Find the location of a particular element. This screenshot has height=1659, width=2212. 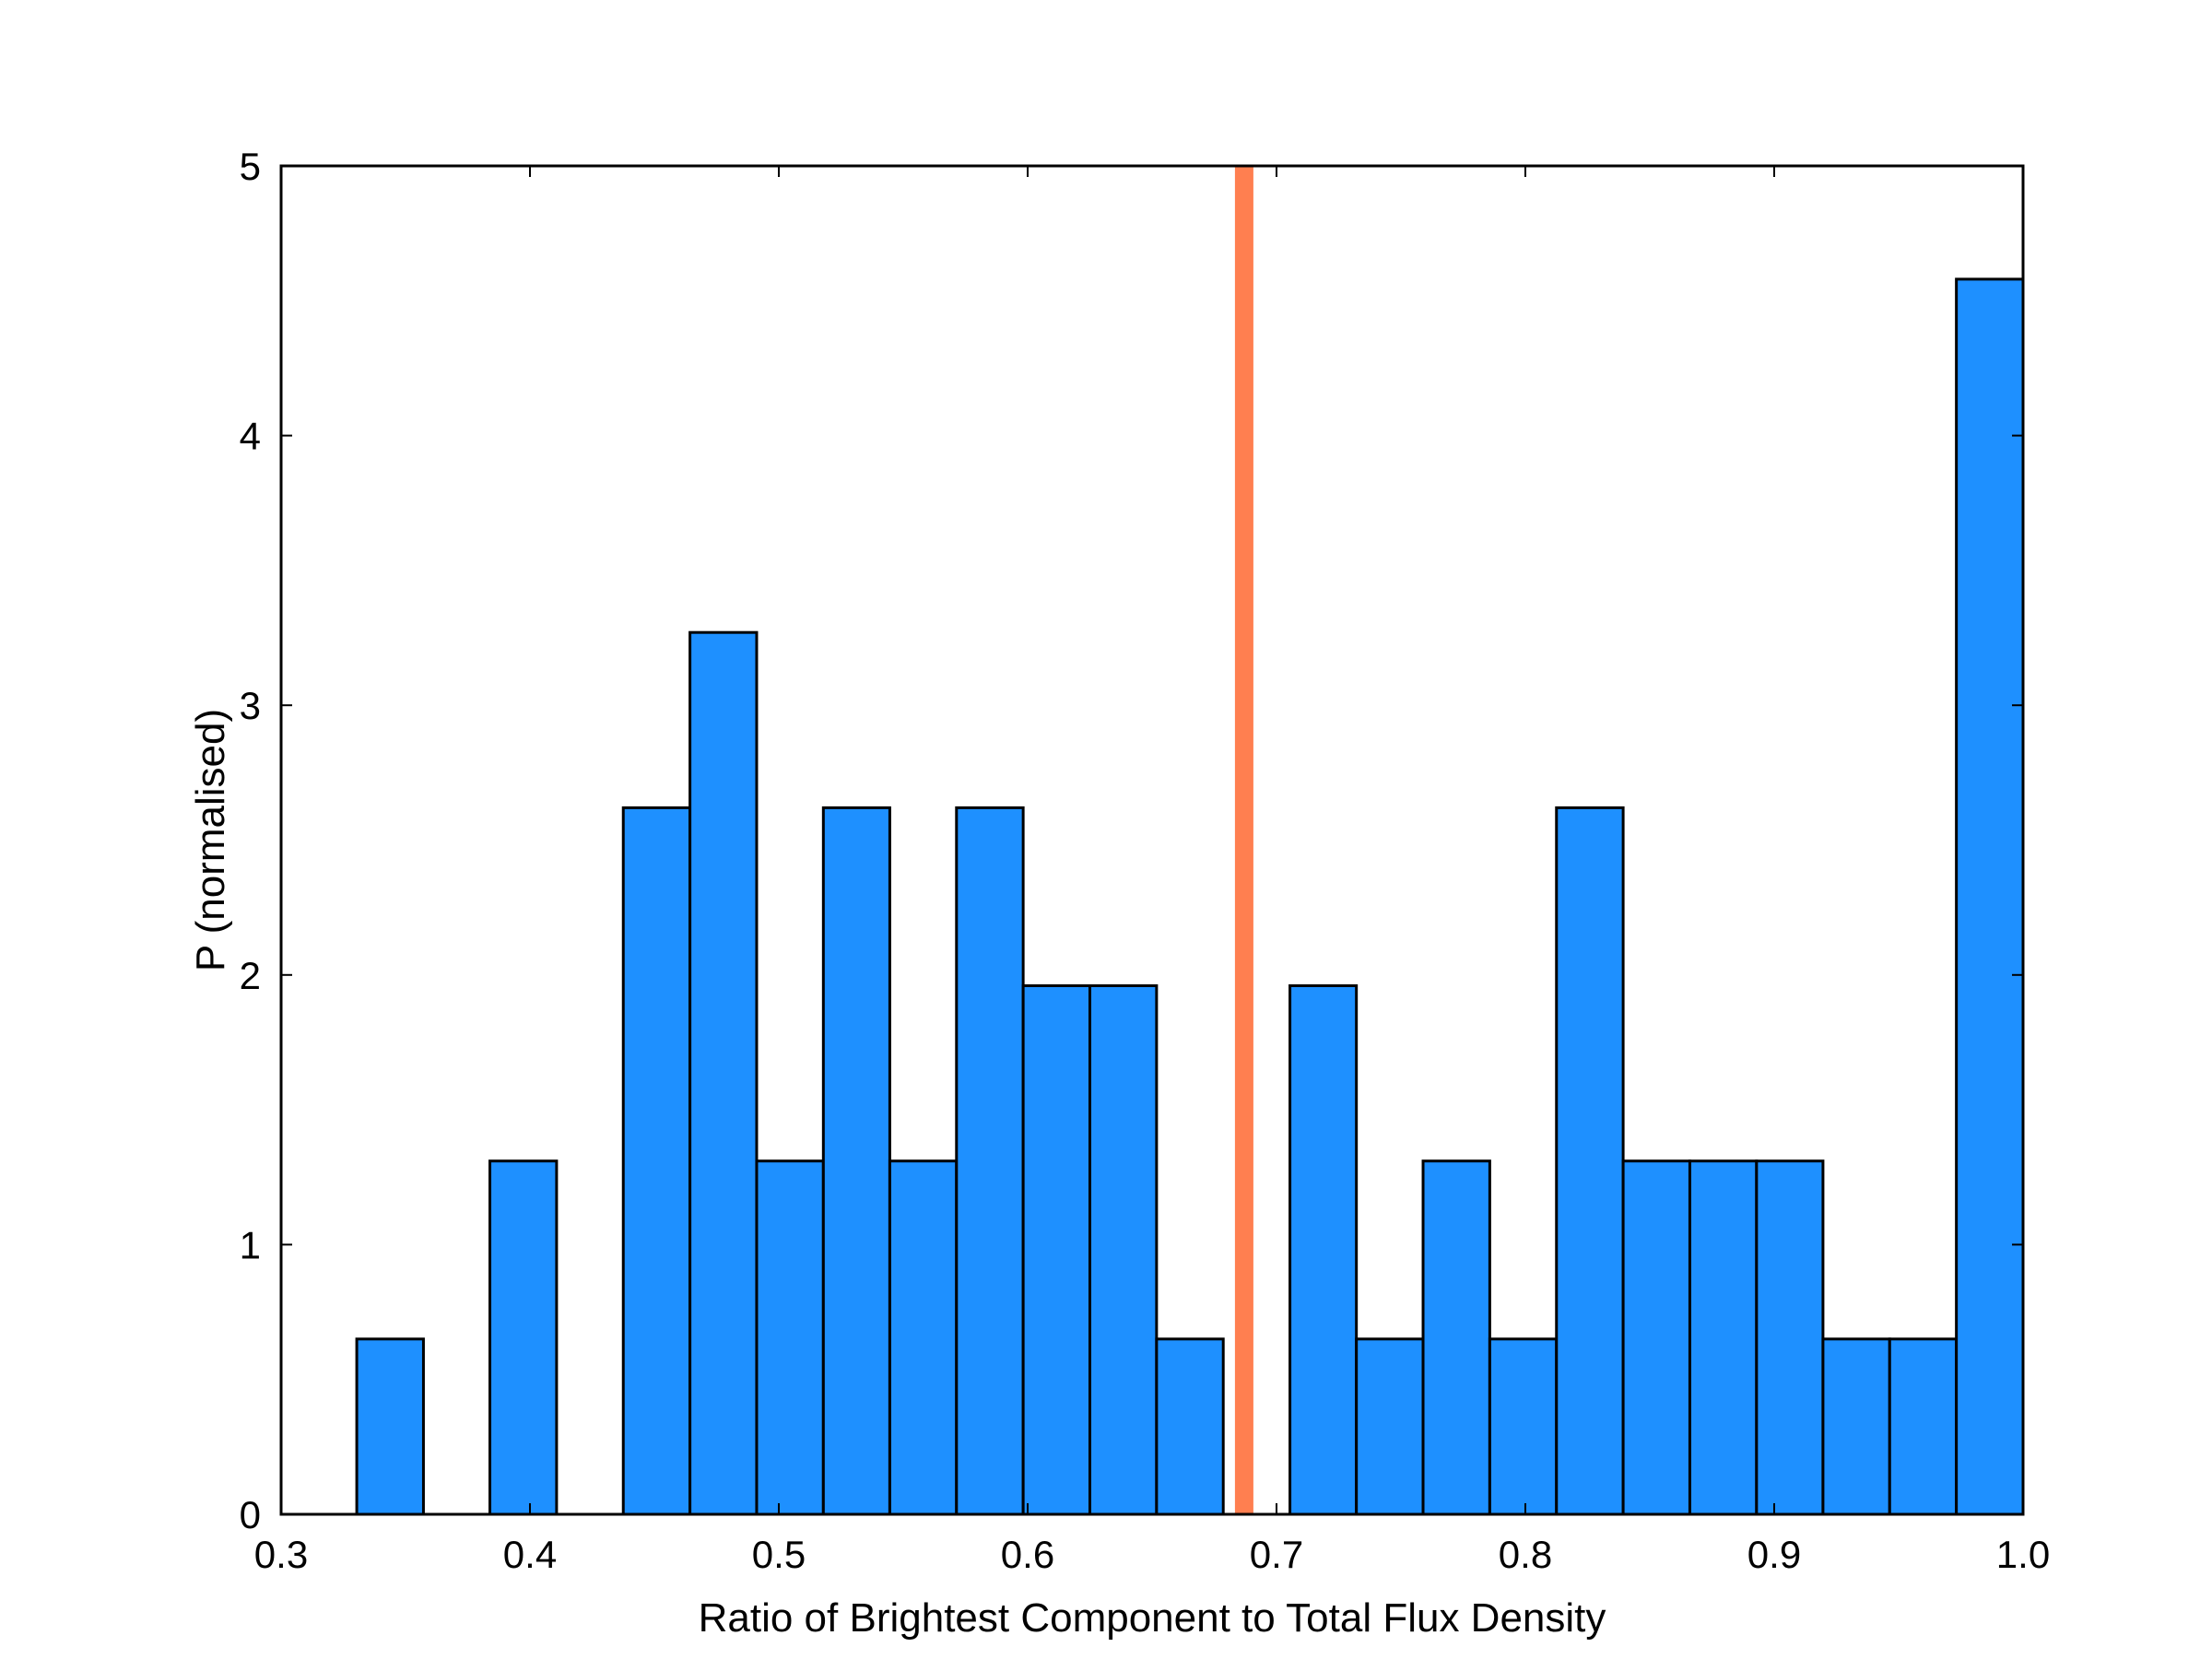

y-tick-label: 4 is located at coordinates (250, 436).